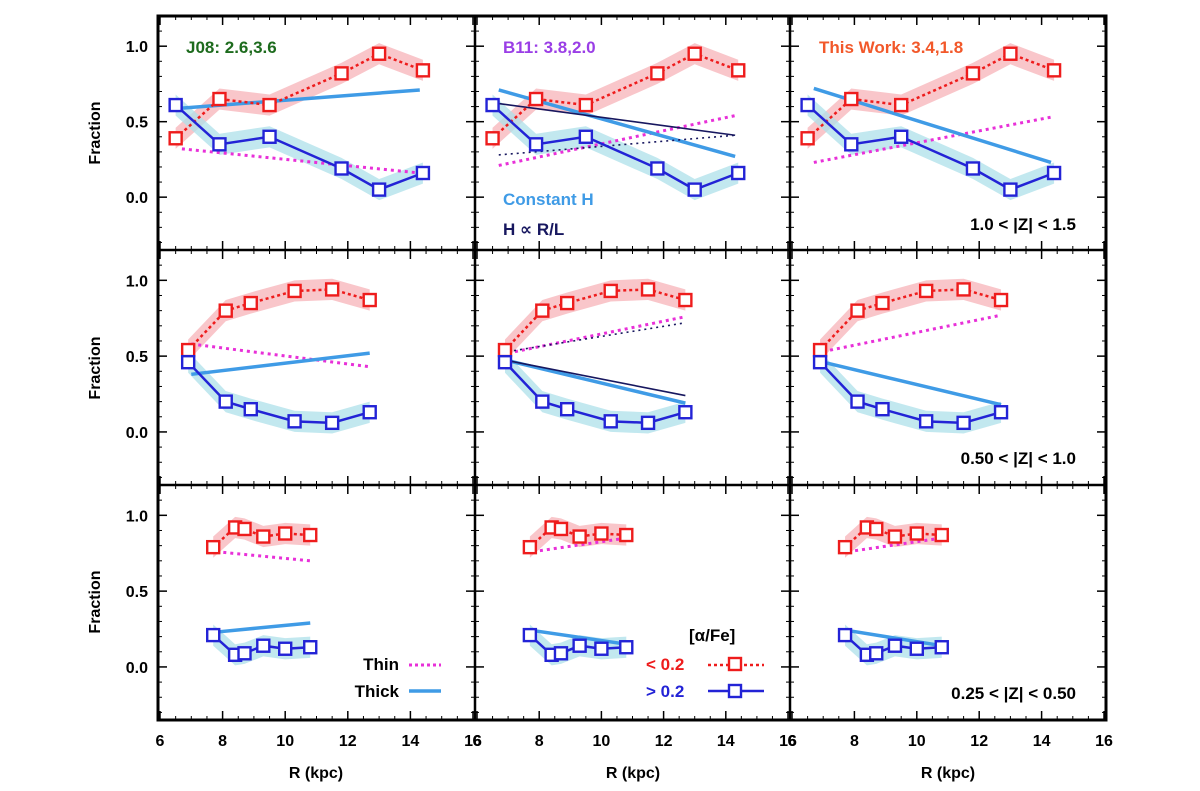  What do you see at coordinates (263, 556) in the screenshot?
I see `bottom-left-thin-model-line` at bounding box center [263, 556].